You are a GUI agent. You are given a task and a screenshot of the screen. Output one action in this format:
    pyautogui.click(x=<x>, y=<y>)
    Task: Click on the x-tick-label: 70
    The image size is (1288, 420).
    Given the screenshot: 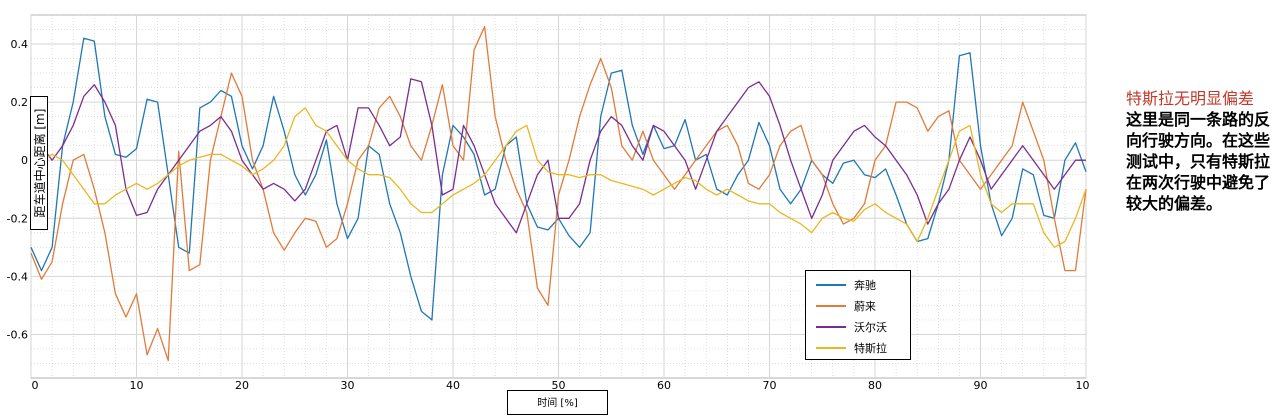 What is the action you would take?
    pyautogui.click(x=770, y=384)
    